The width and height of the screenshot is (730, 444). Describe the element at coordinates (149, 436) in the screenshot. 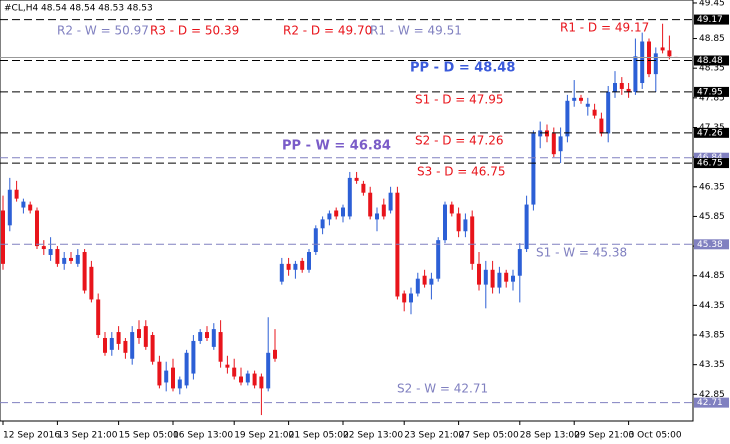

I see `x-tick-label: 15 Sep 05:00` at that location.